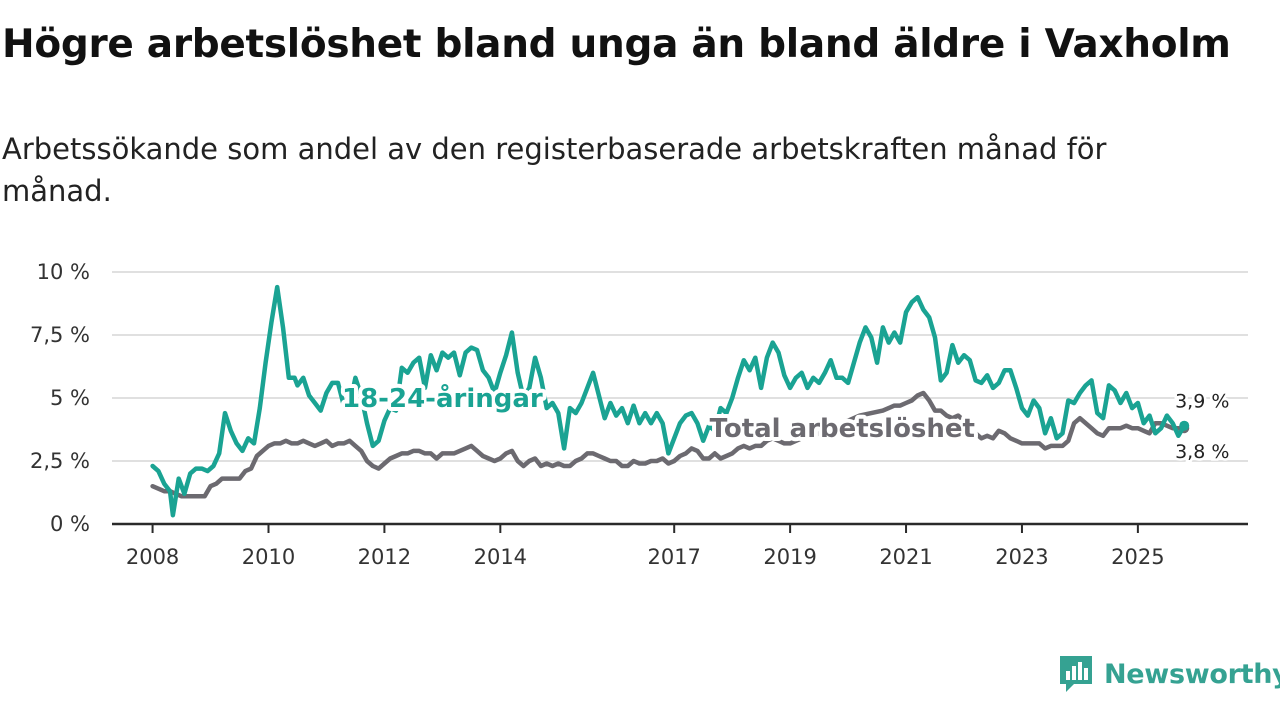 This screenshot has height=720, width=1280. I want to click on x-tick-label: 2023, so click(1021, 557).